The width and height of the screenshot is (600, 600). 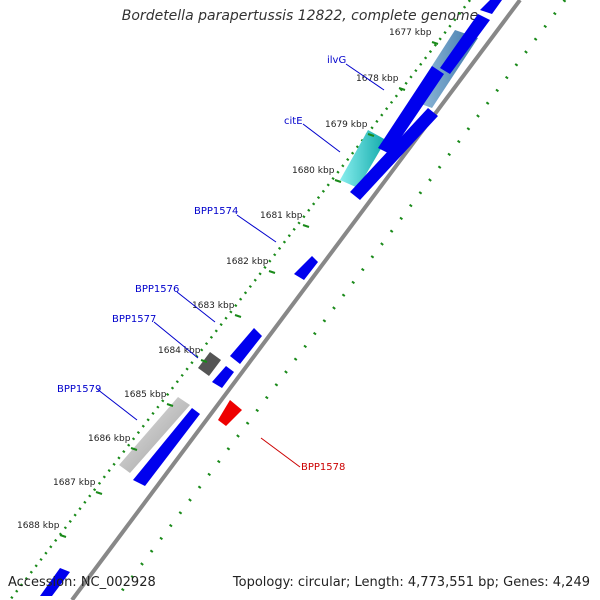 I want to click on gene-label-BPP1577: BPP1577, so click(x=134, y=319).